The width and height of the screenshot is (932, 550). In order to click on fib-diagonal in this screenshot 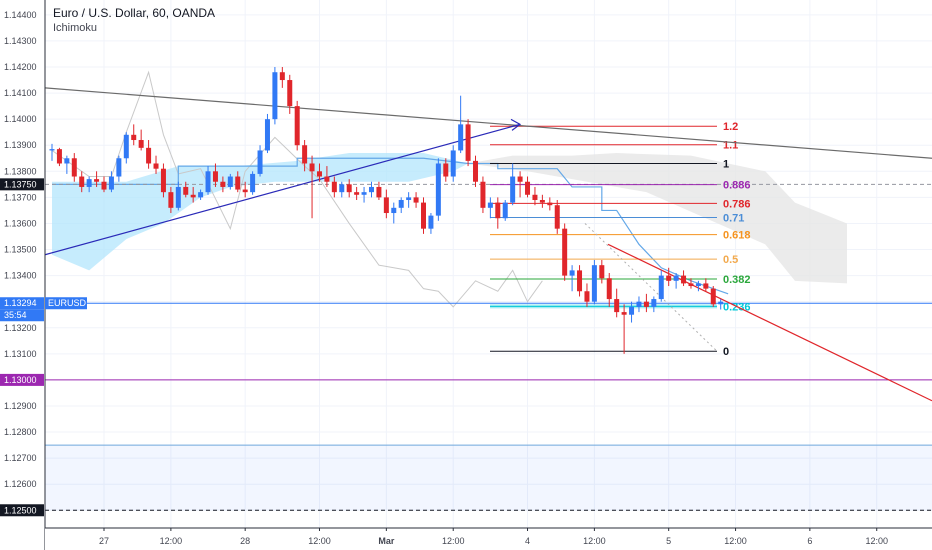, I will do `click(651, 287)`.